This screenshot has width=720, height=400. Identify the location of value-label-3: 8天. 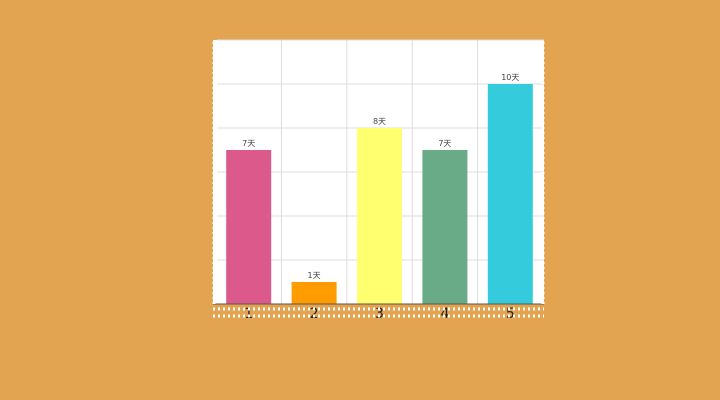
(379, 121).